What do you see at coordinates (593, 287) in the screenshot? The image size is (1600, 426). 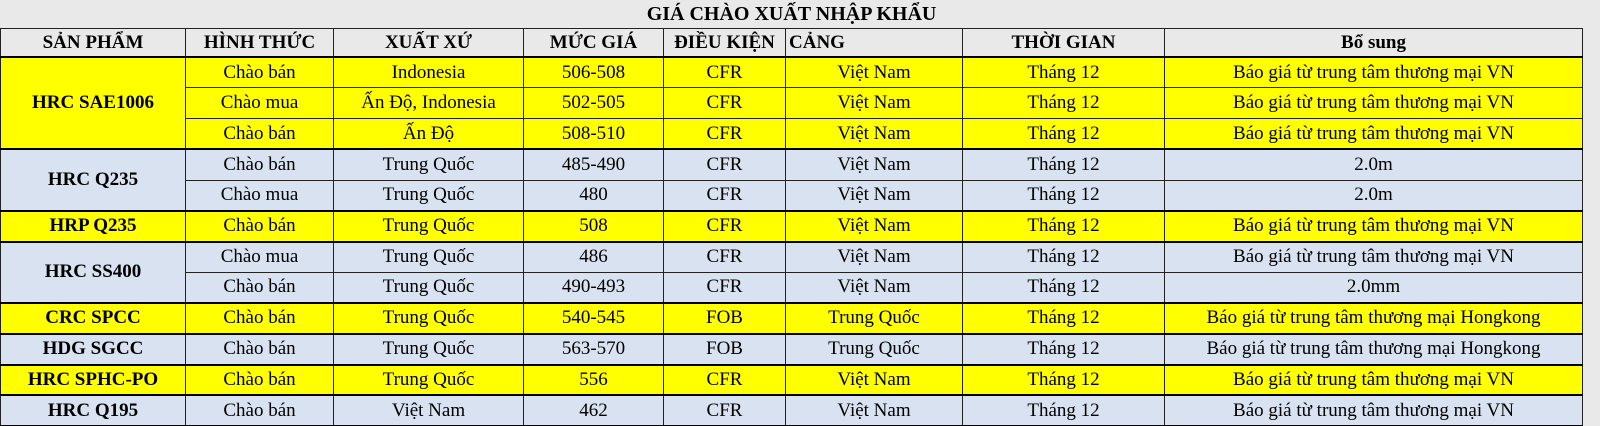 I see `cell-price: 490-493` at bounding box center [593, 287].